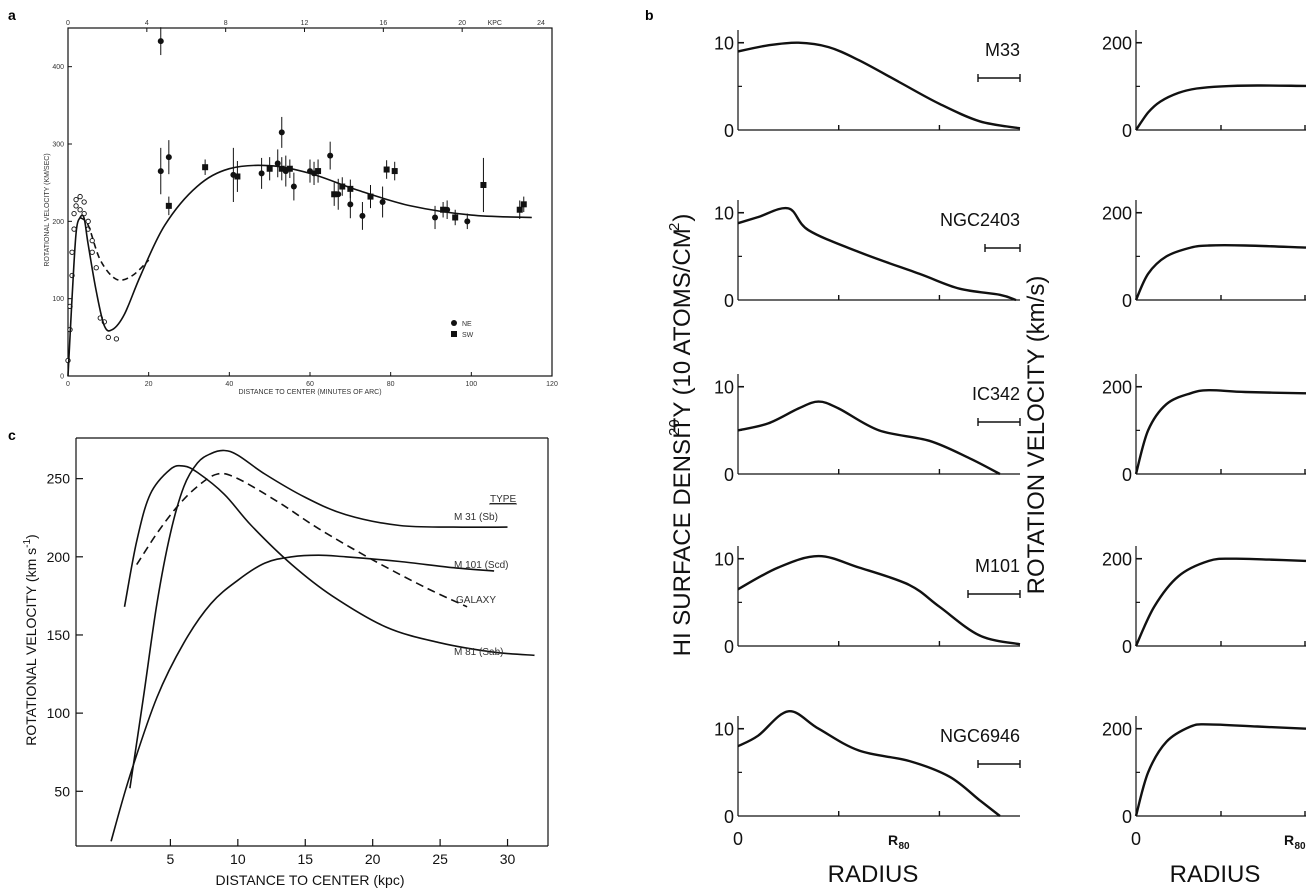 This screenshot has height=890, width=1312. What do you see at coordinates (468, 335) in the screenshot?
I see `legend-sw-label: SW` at bounding box center [468, 335].